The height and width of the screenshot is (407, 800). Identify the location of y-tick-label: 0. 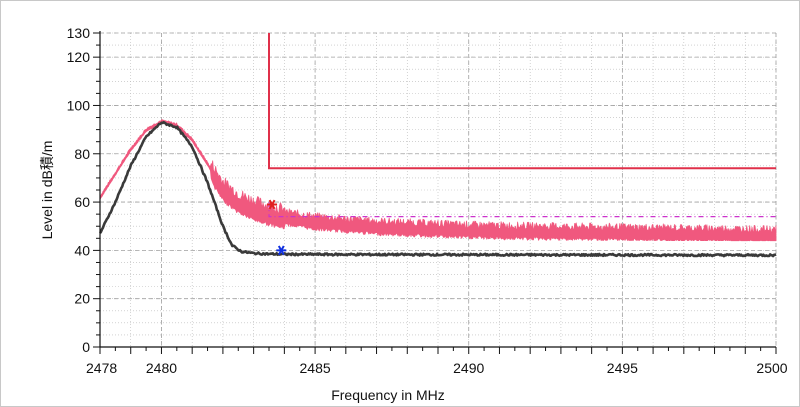
(86, 347).